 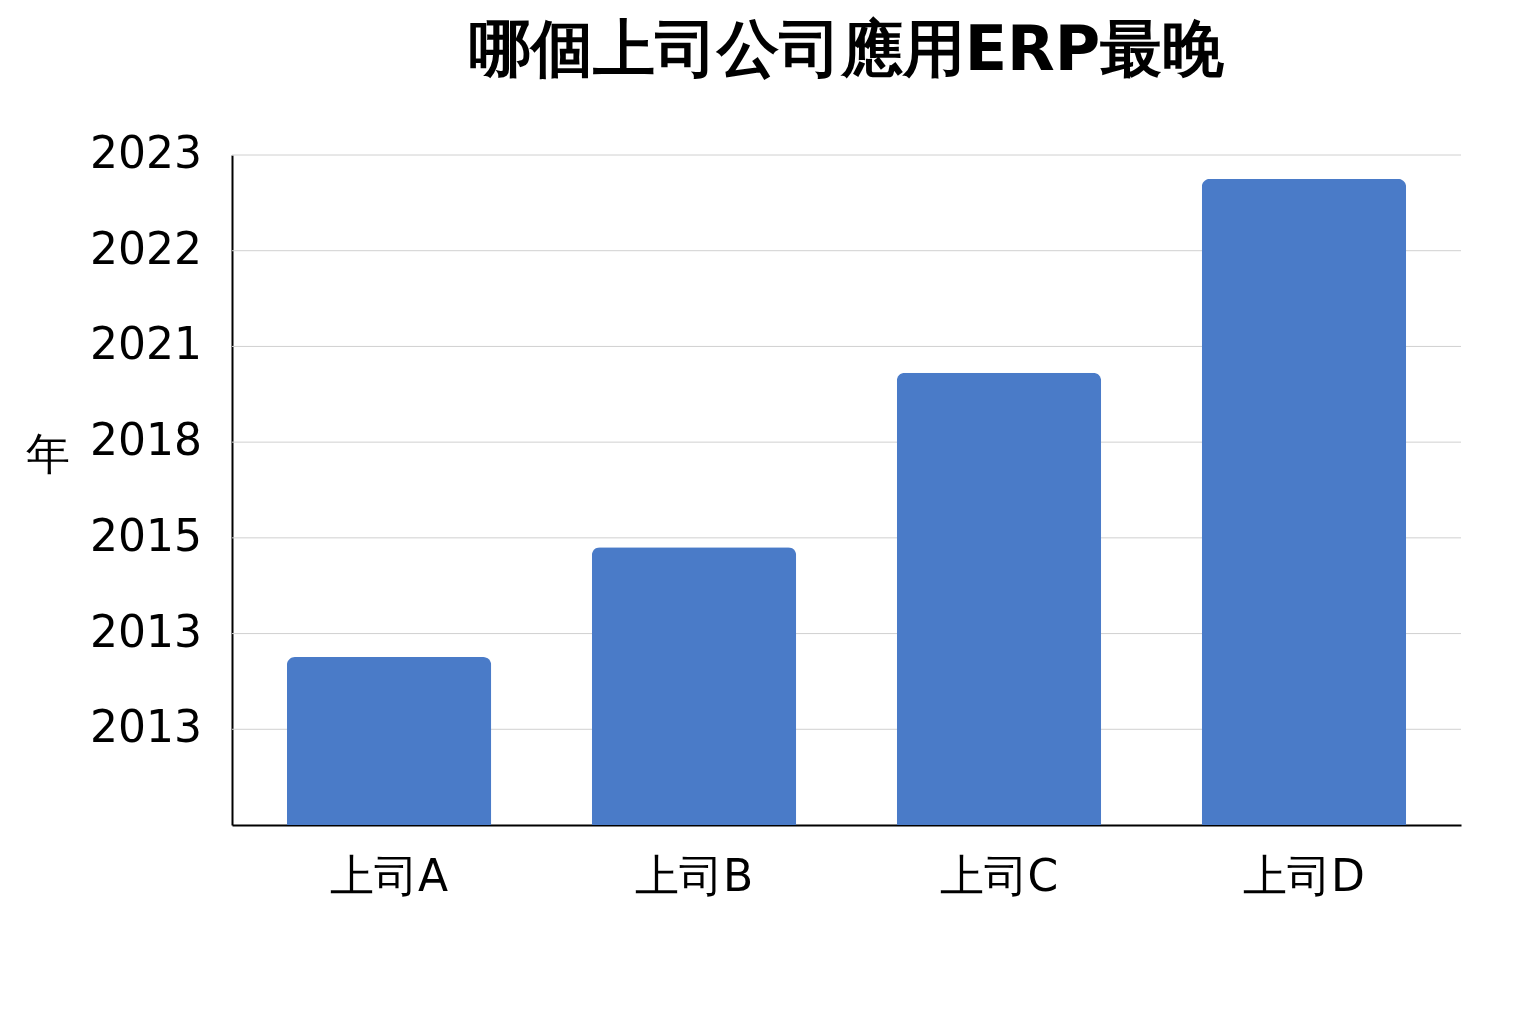 I want to click on x-tick-label: 上司B, so click(x=694, y=875).